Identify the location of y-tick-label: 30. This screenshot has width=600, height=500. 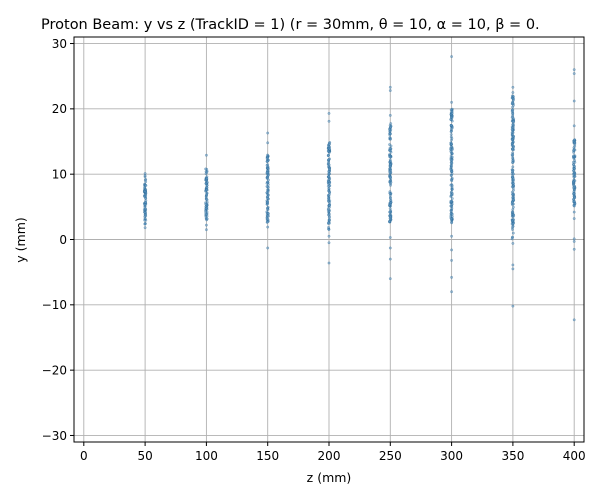
(59, 44).